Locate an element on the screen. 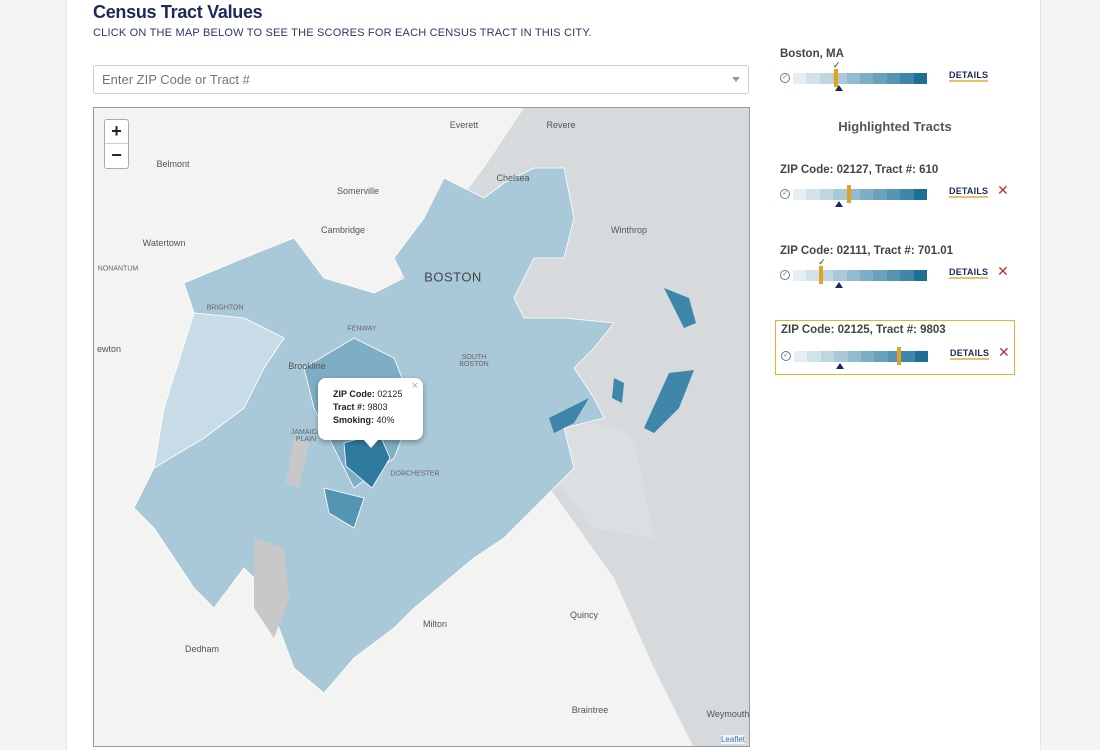 Image resolution: width=1100 pixels, height=750 pixels. chevron-down-icon is located at coordinates (736, 79).